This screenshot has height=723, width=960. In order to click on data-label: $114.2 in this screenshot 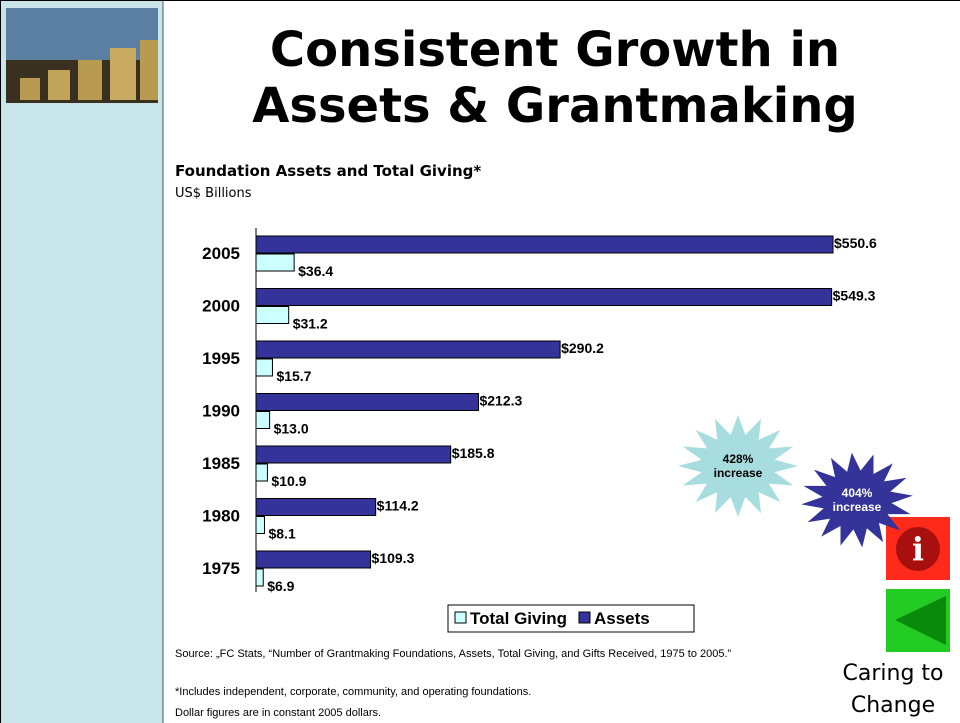, I will do `click(398, 506)`.